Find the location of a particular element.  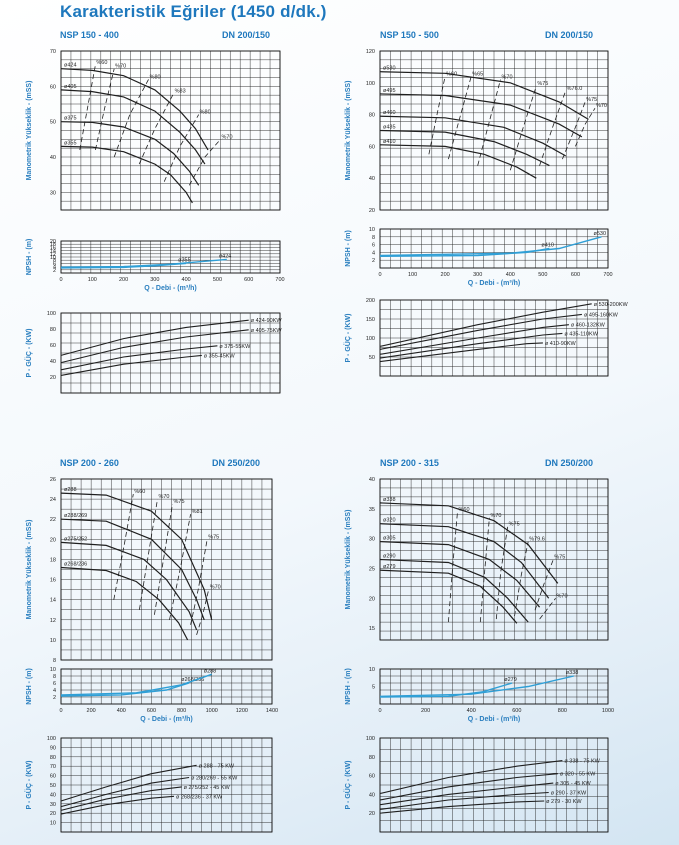

chart-model-title: NSP 200 - 260 is located at coordinates (89, 463).